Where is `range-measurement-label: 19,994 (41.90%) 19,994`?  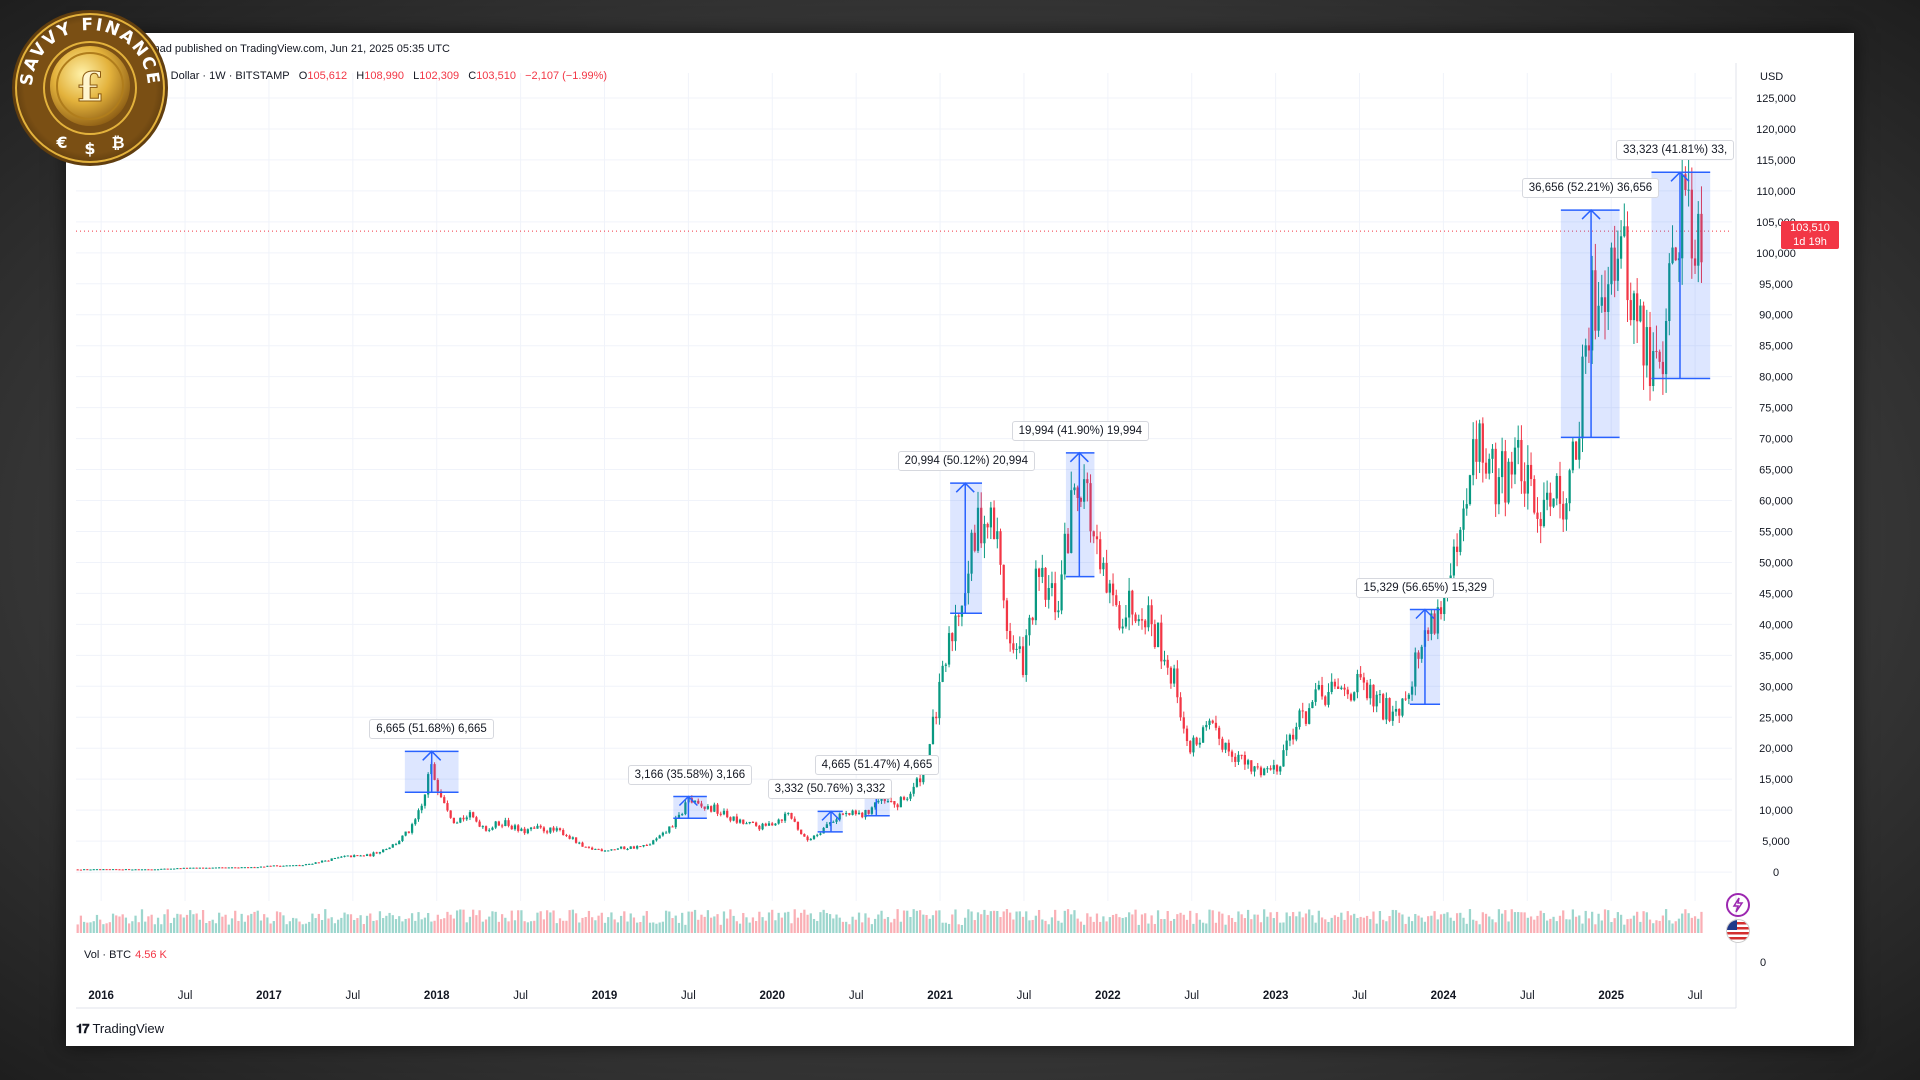 range-measurement-label: 19,994 (41.90%) 19,994 is located at coordinates (1080, 430).